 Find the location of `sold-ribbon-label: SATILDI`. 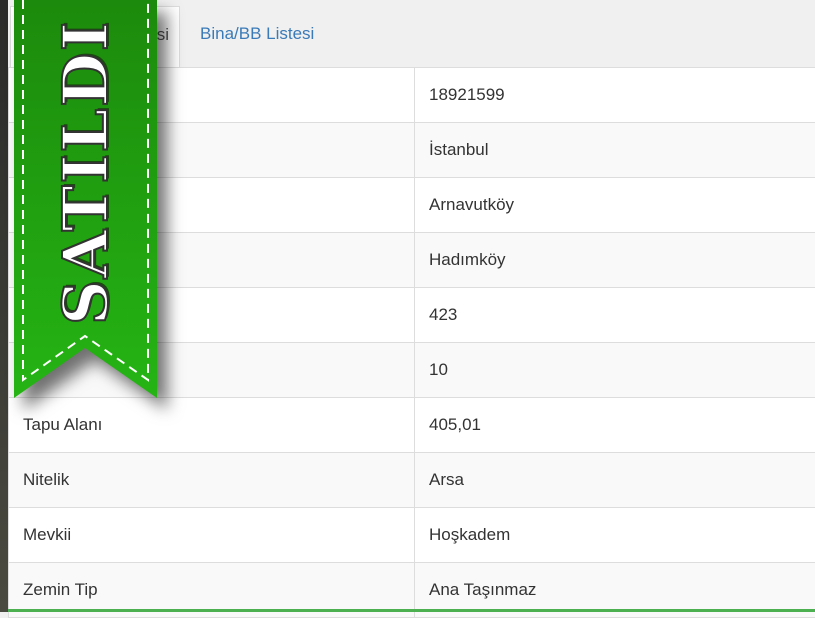

sold-ribbon-label: SATILDI is located at coordinates (85, 172).